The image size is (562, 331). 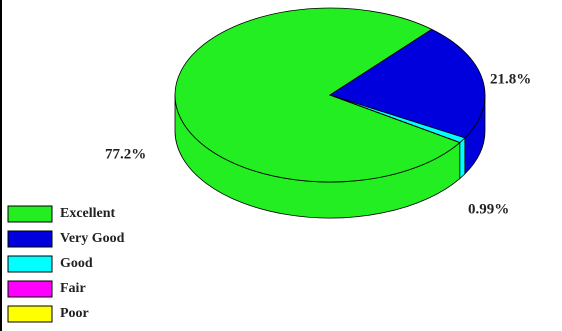 I want to click on legend-label: Excellent, so click(x=88, y=213).